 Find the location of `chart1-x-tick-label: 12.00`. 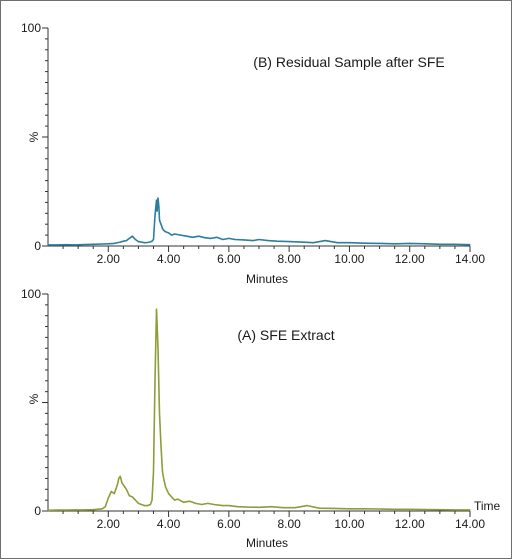

chart1-x-tick-label: 12.00 is located at coordinates (410, 524).